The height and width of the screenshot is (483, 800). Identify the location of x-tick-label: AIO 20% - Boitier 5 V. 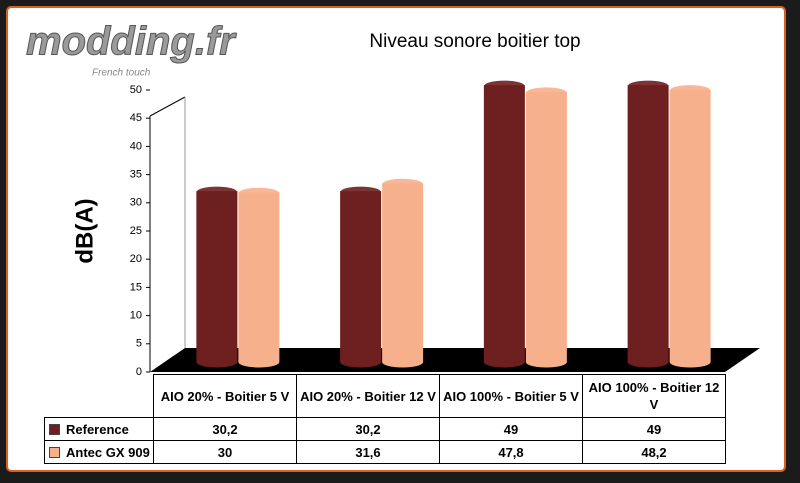
(225, 396).